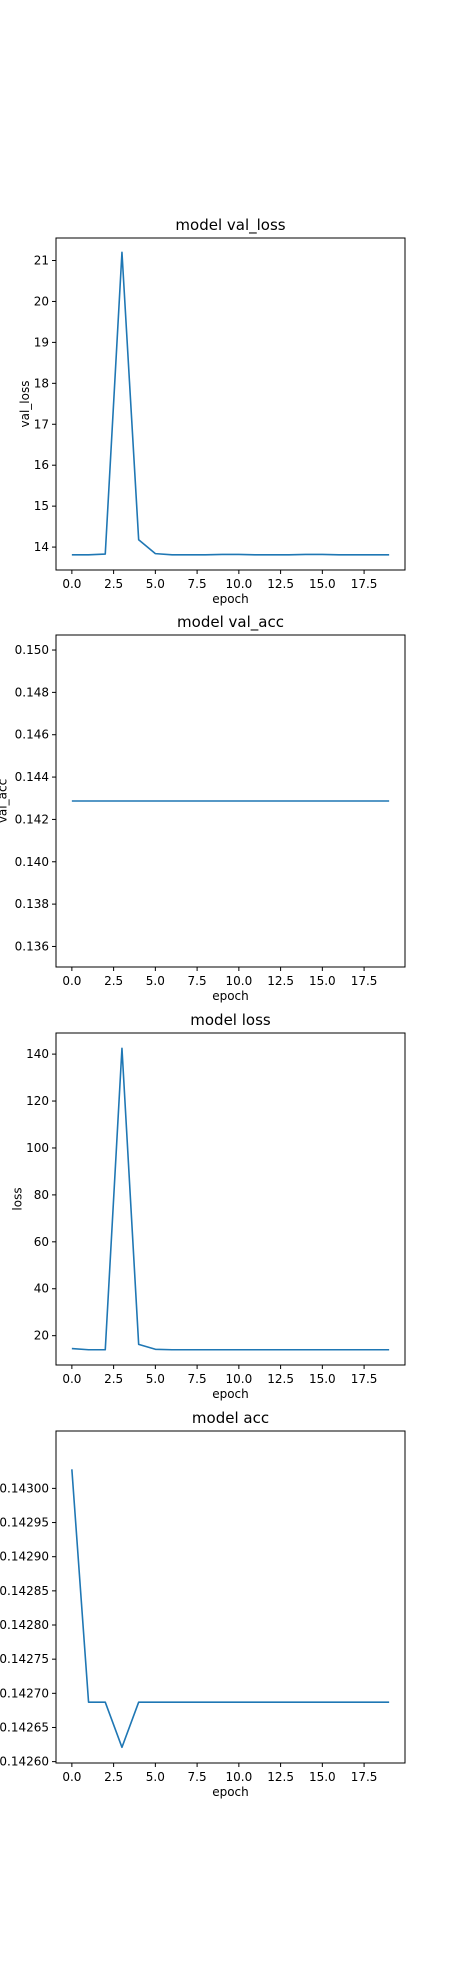 The height and width of the screenshot is (1980, 450). I want to click on y-tick-label: 0.144, so click(32, 777).